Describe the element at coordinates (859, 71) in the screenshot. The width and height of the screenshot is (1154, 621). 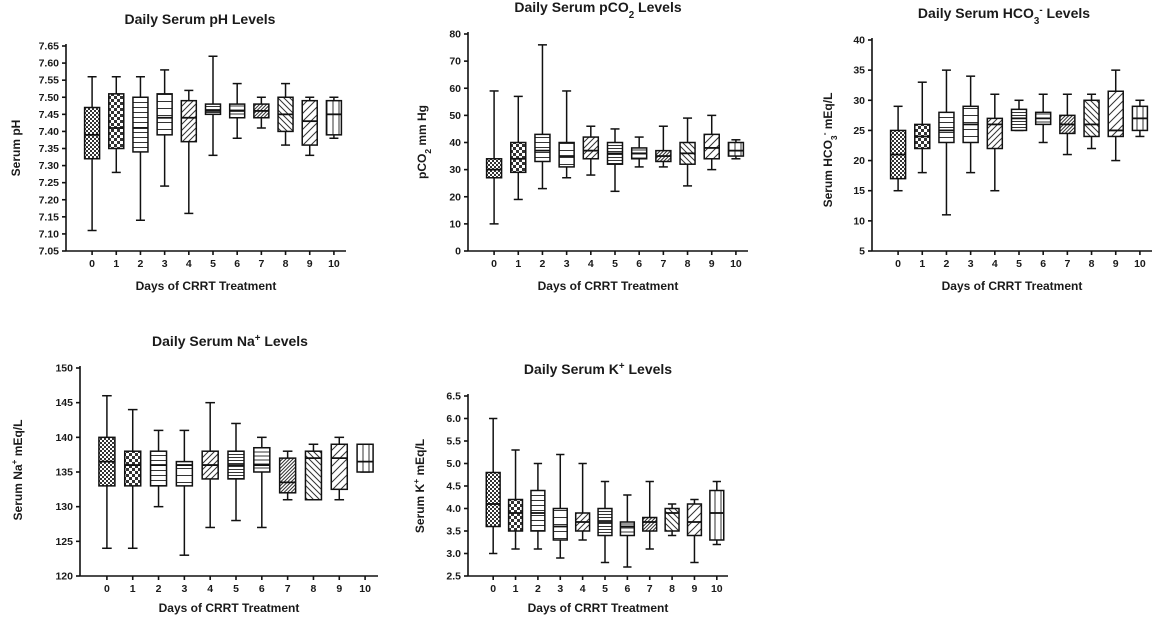
I see `y-tick-label: 35` at that location.